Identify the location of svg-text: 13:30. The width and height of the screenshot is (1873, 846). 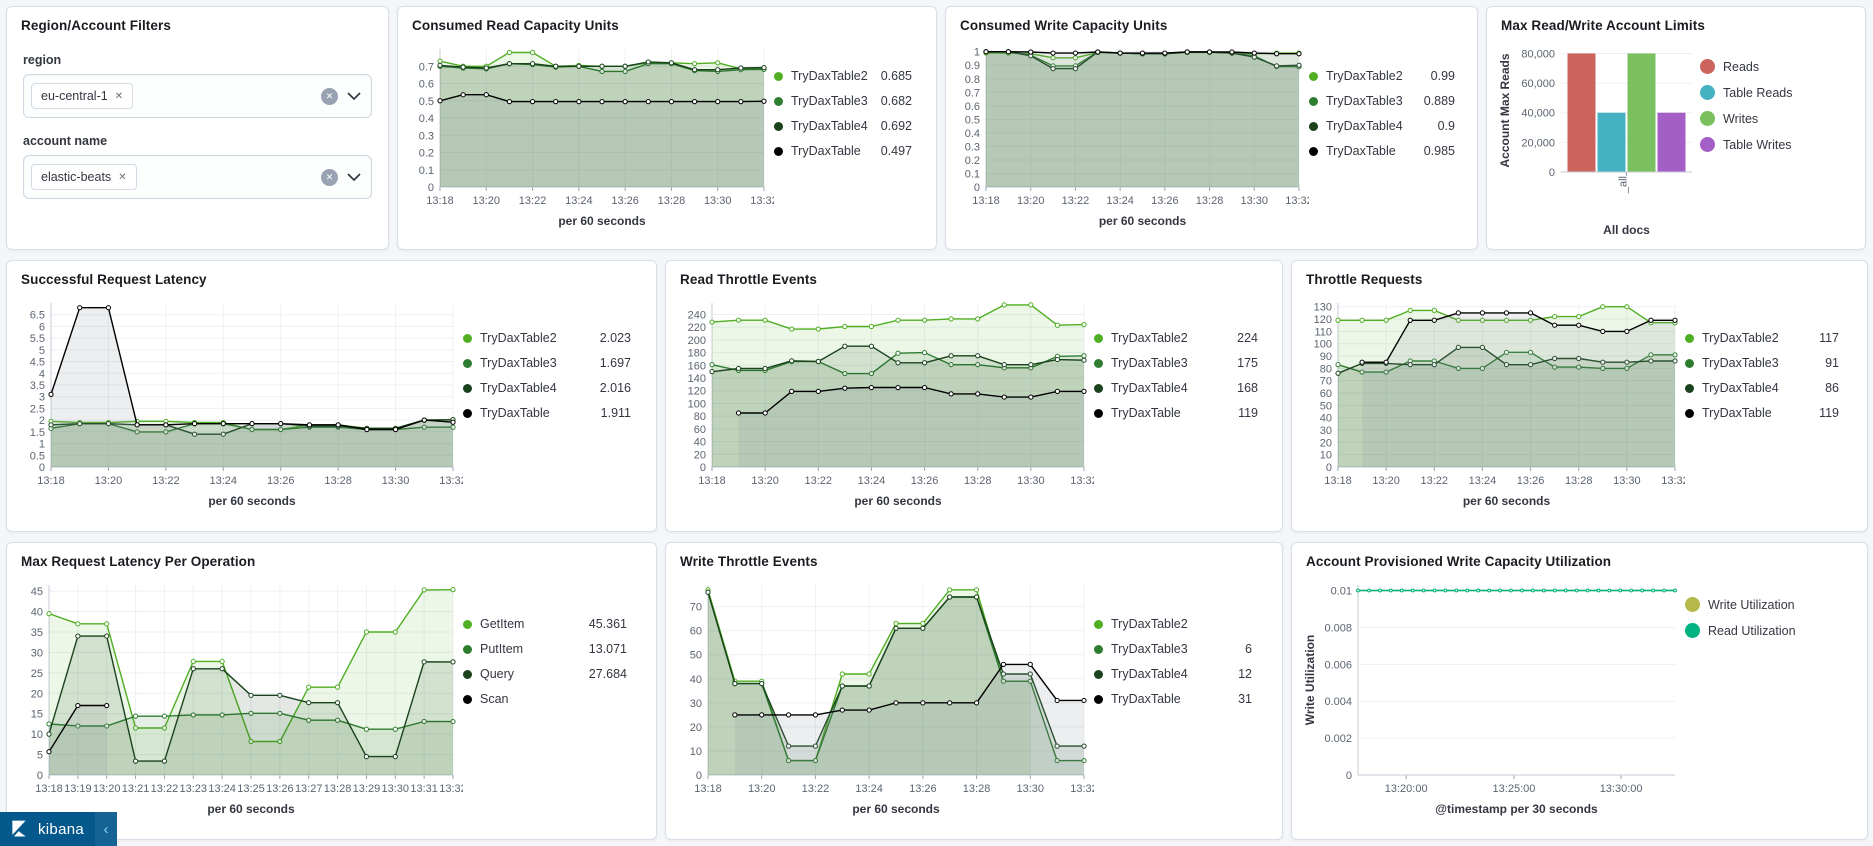
(1031, 481).